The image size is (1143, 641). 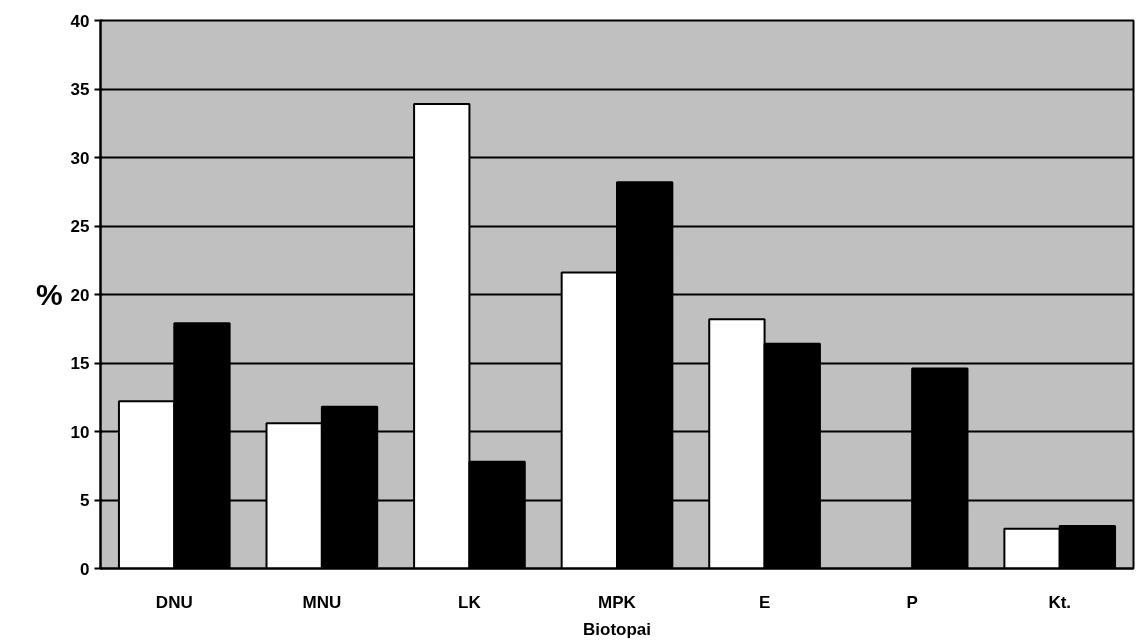 What do you see at coordinates (80, 158) in the screenshot?
I see `y-tick-label: 30` at bounding box center [80, 158].